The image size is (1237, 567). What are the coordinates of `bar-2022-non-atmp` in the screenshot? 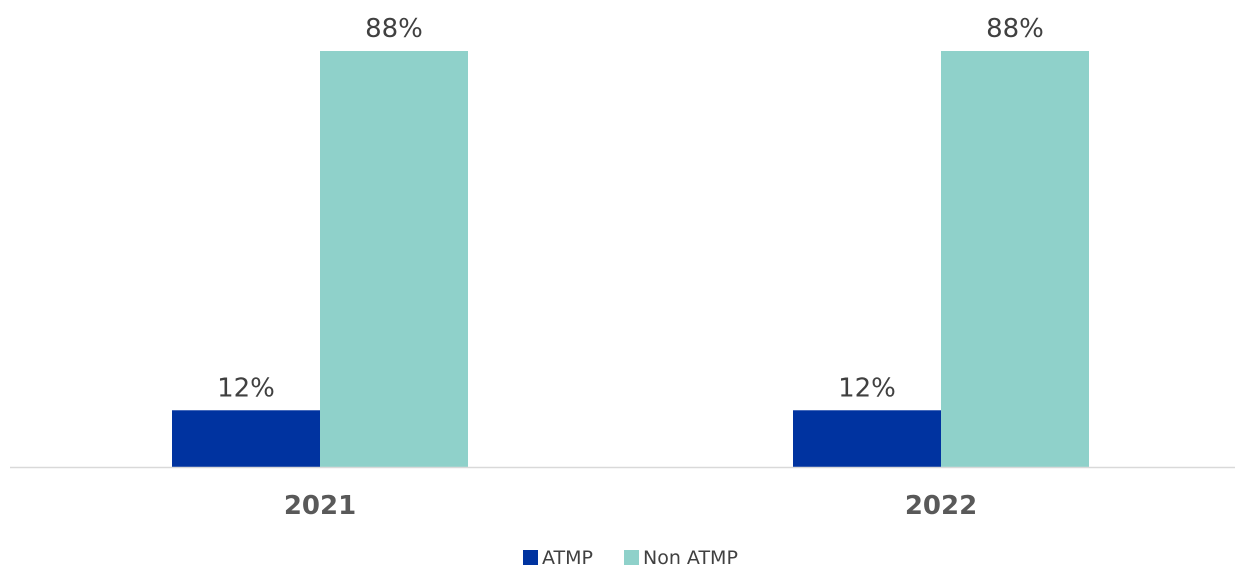 It's located at (1015, 259).